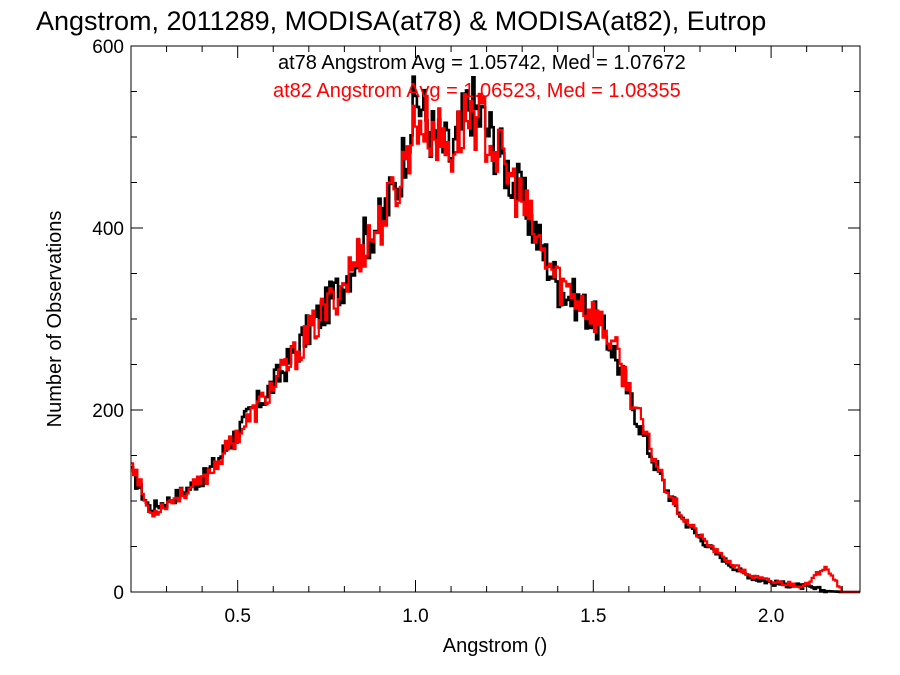 This screenshot has width=900, height=675. Describe the element at coordinates (118, 593) in the screenshot. I see `y-tick-label: 0` at that location.